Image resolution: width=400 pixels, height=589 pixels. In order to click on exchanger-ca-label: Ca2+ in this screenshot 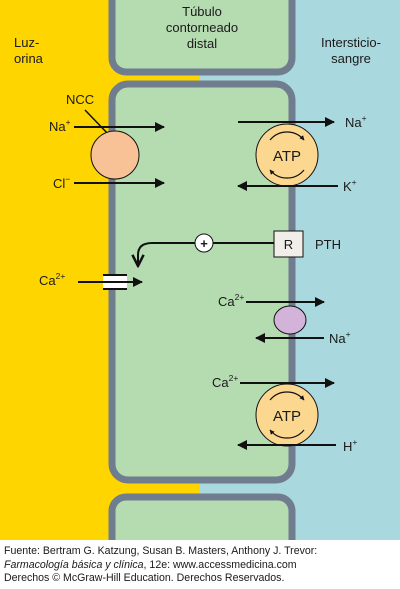, I will do `click(231, 300)`.